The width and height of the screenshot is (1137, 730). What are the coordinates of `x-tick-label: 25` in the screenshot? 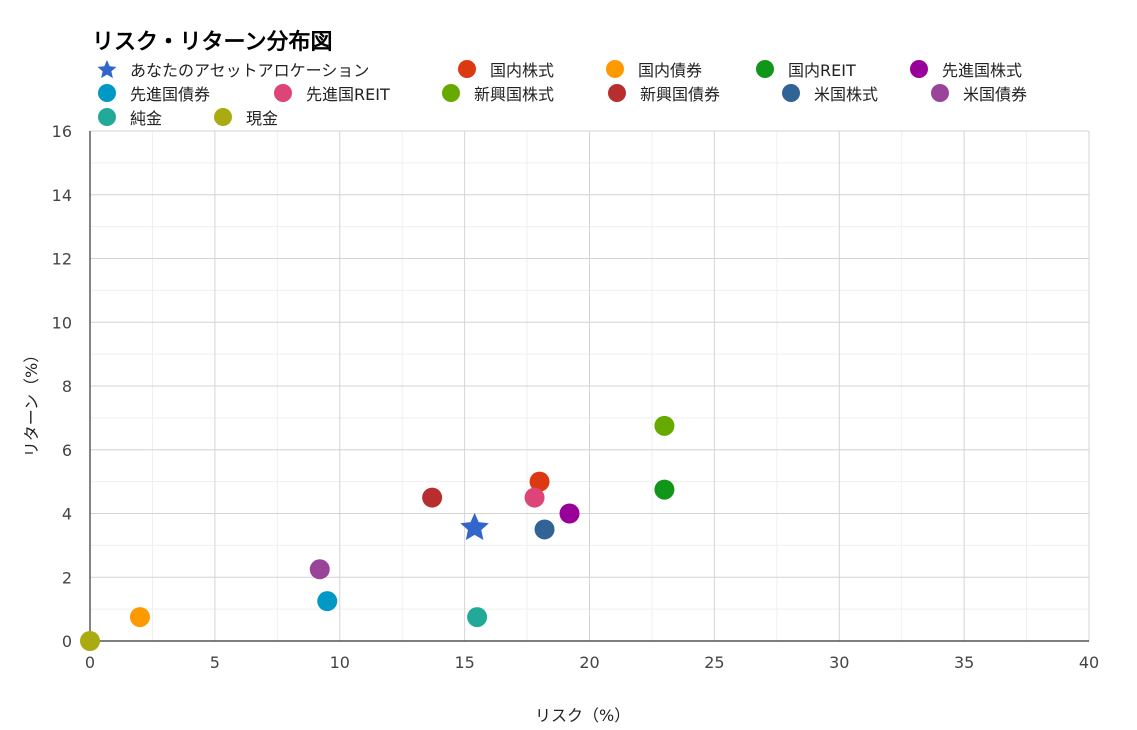 It's located at (714, 662).